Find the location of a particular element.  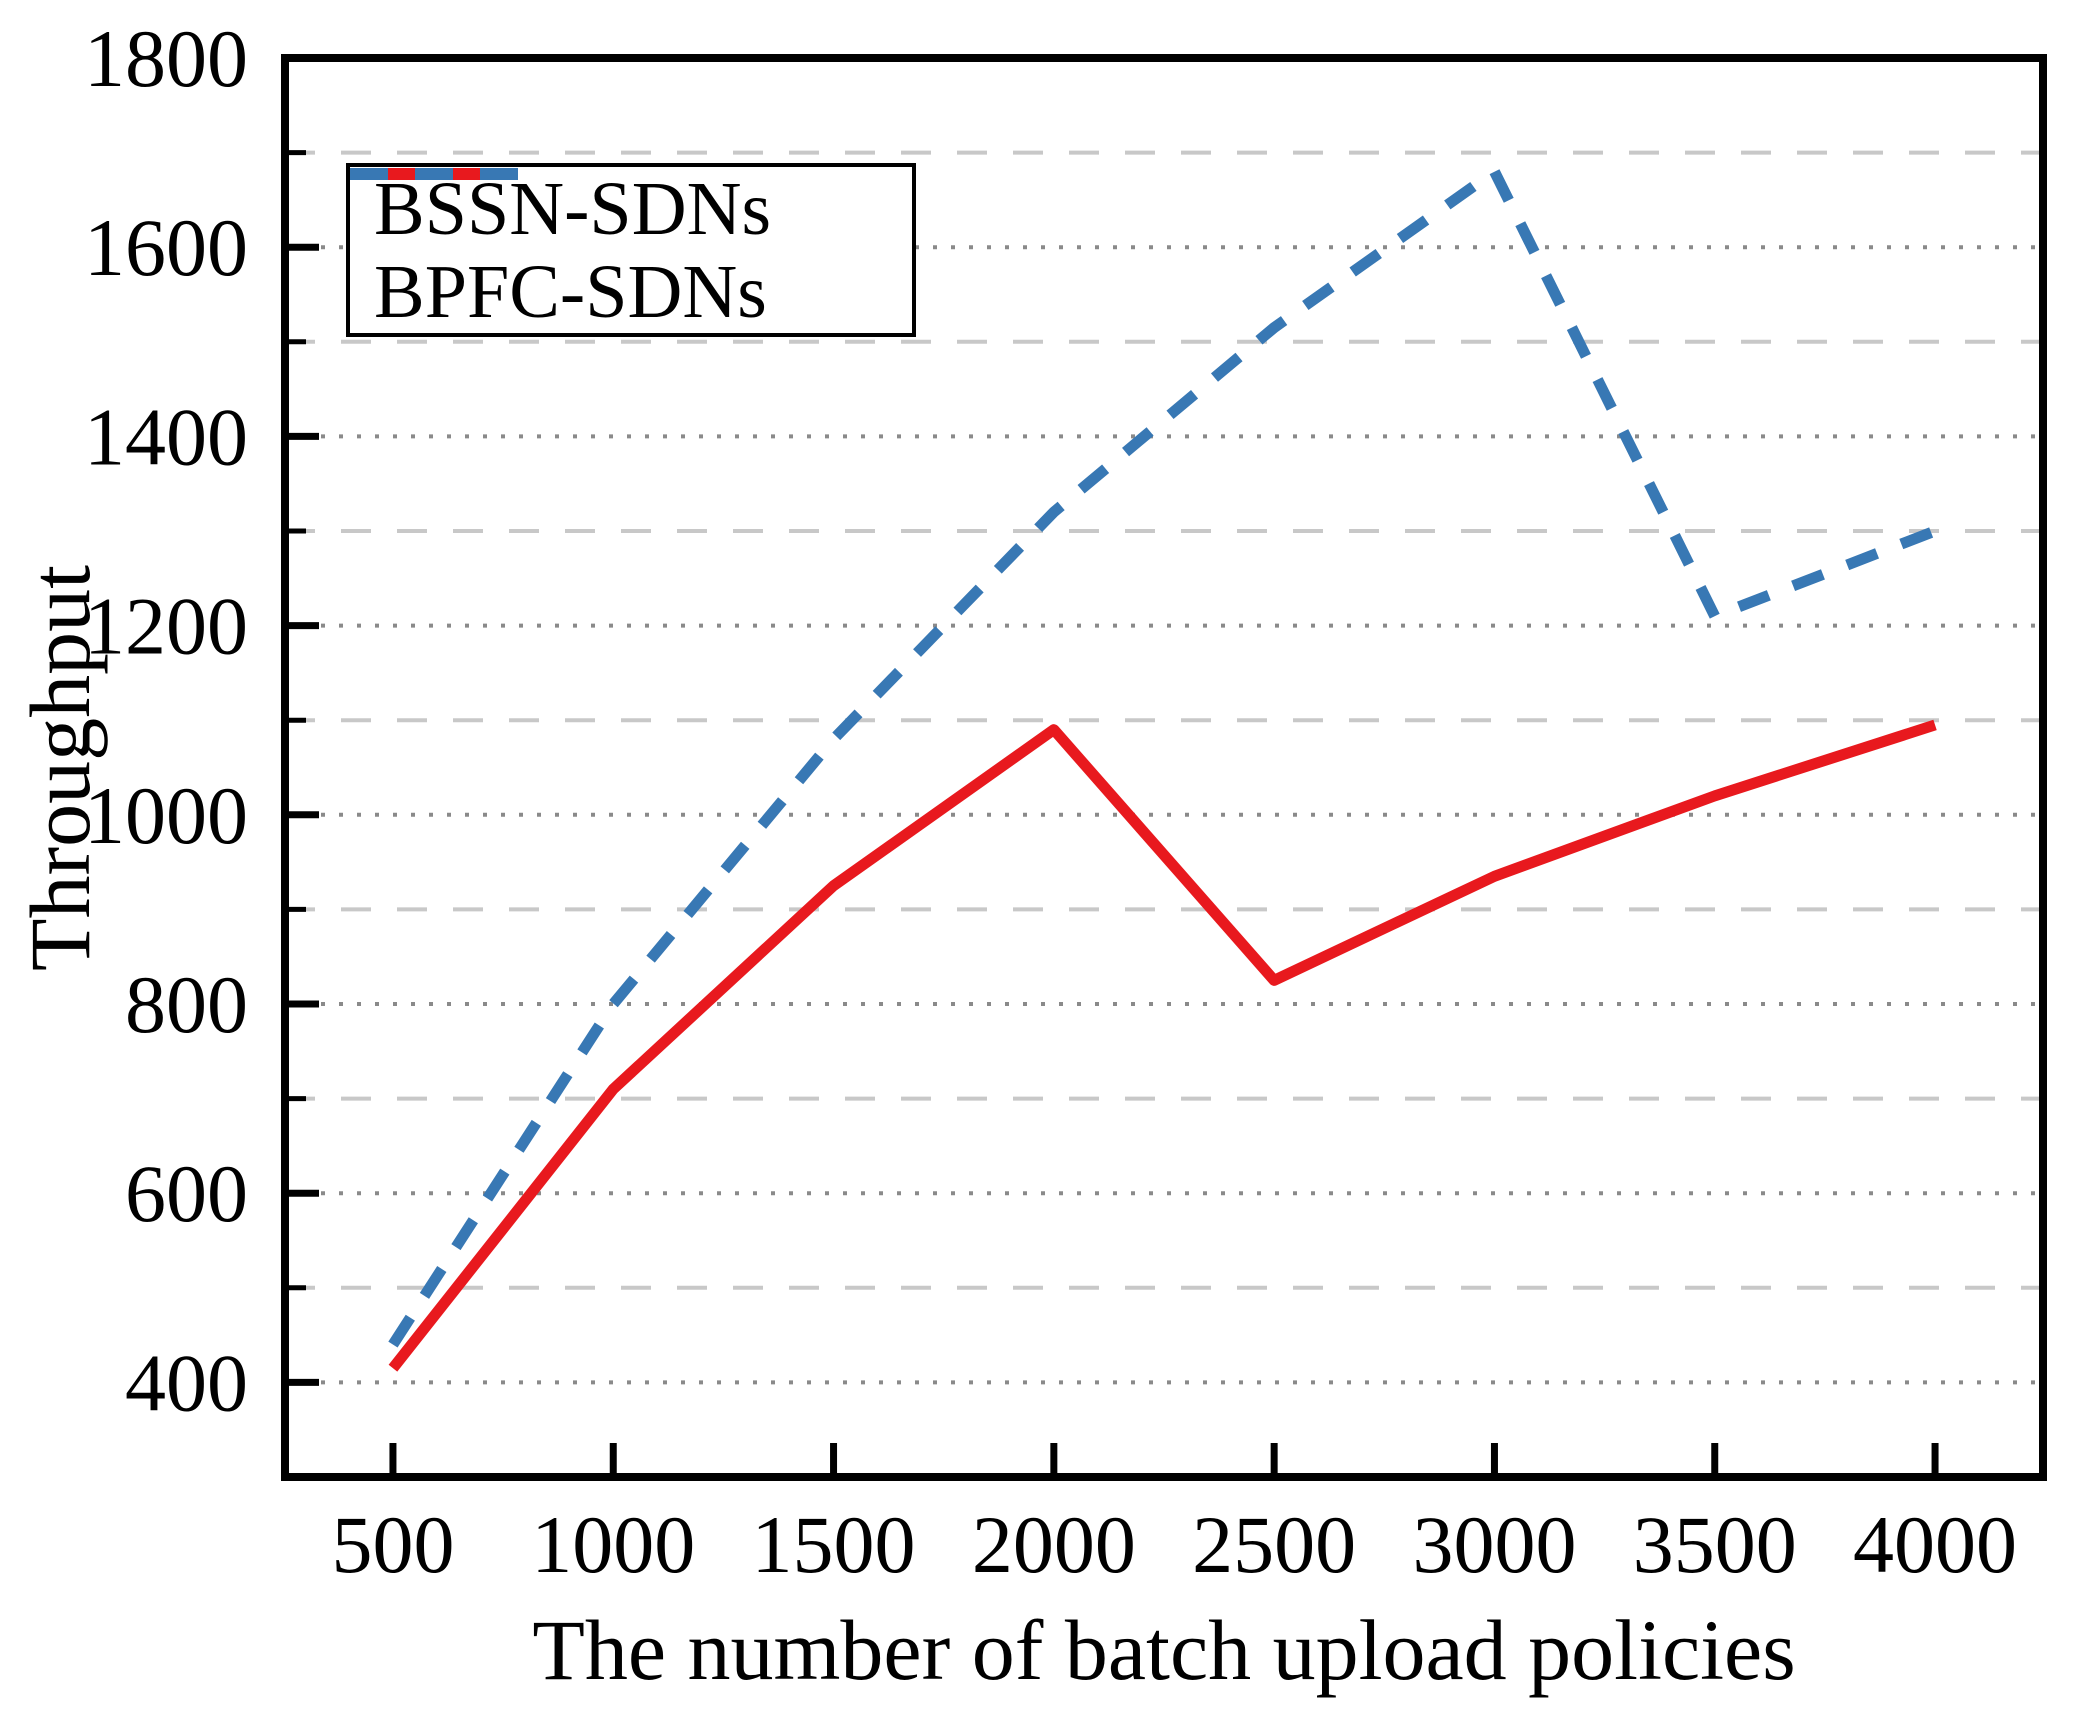

legend-item-bpfc-sdns: BPFC-SDNs is located at coordinates (631, 251).